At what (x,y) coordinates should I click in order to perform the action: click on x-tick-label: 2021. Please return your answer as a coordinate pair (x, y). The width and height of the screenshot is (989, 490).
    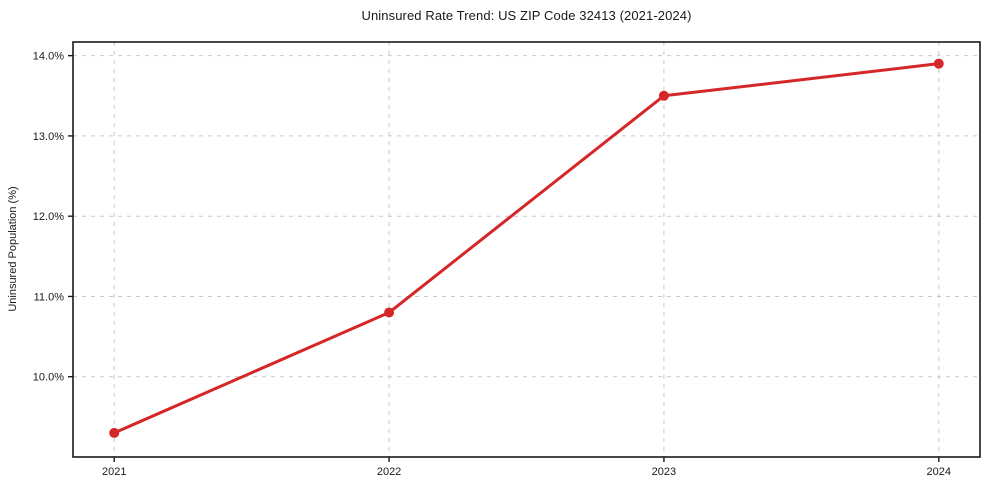
    Looking at the image, I should click on (114, 472).